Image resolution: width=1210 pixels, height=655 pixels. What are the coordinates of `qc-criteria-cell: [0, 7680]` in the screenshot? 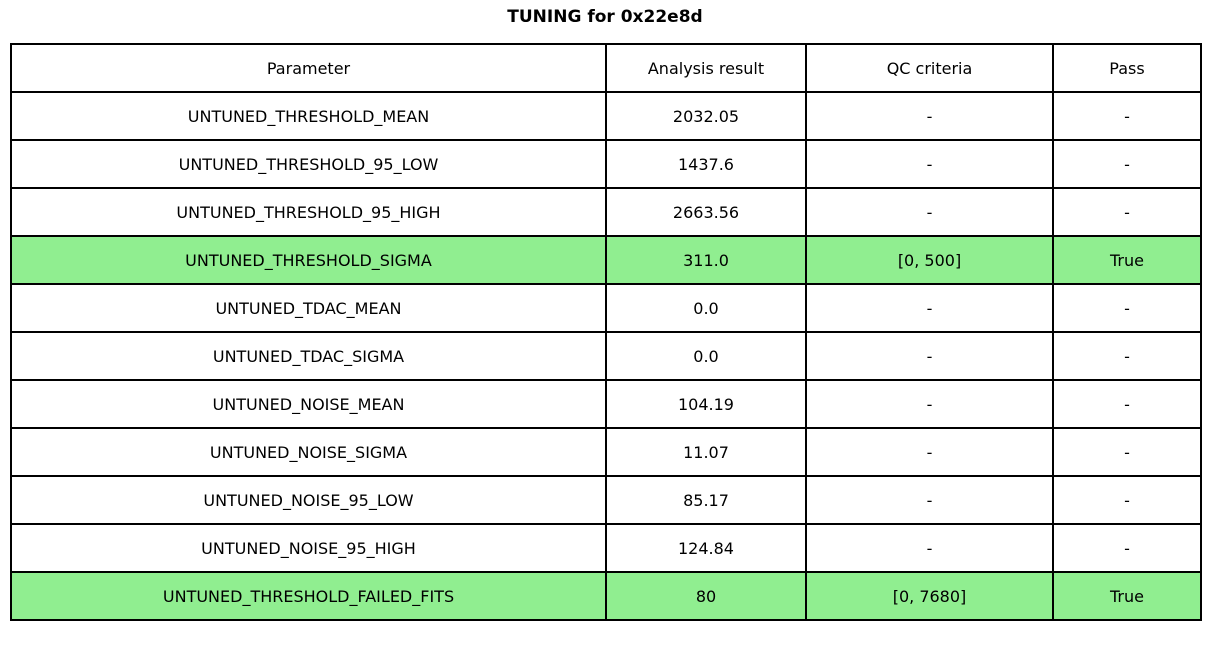 It's located at (929, 596).